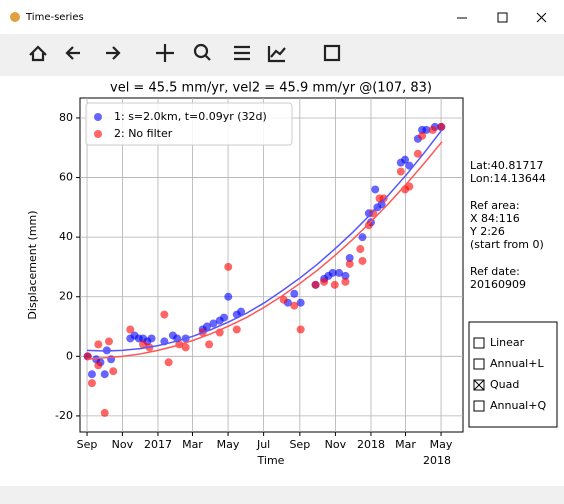 This screenshot has width=564, height=504. I want to click on zoom-button, so click(201, 51).